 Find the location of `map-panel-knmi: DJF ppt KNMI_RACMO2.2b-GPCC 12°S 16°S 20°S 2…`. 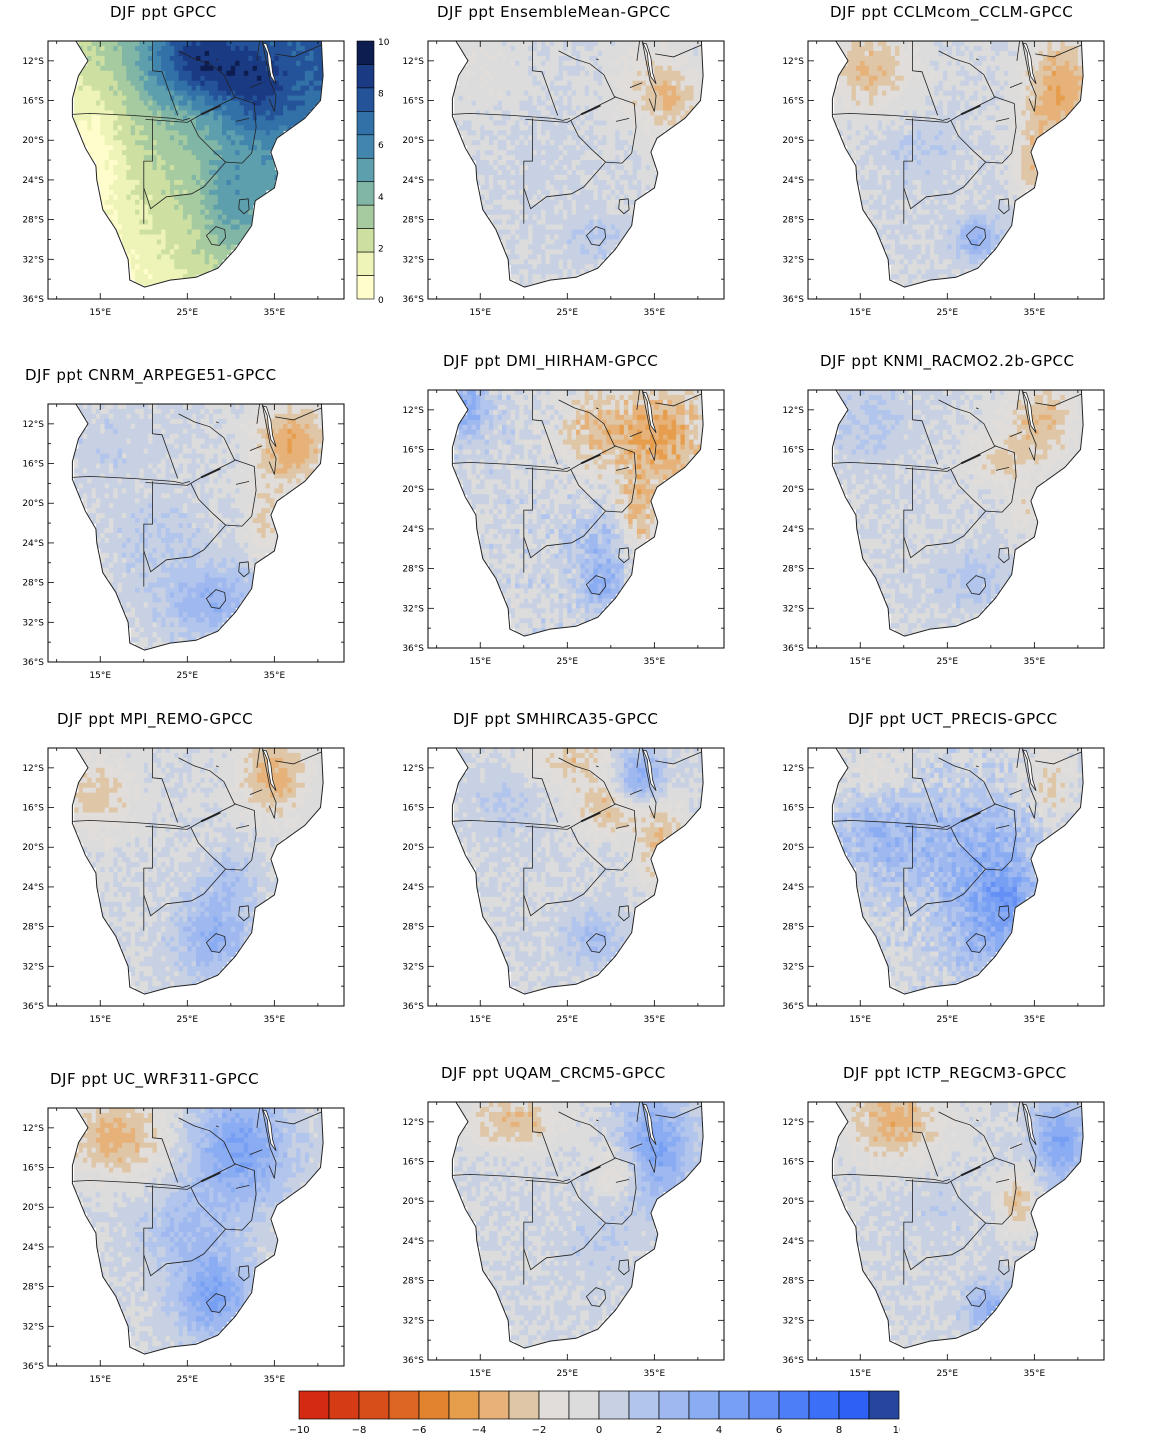

map-panel-knmi: DJF ppt KNMI_RACMO2.2b-GPCC 12°S 16°S 20°S 2… is located at coordinates (950, 527).